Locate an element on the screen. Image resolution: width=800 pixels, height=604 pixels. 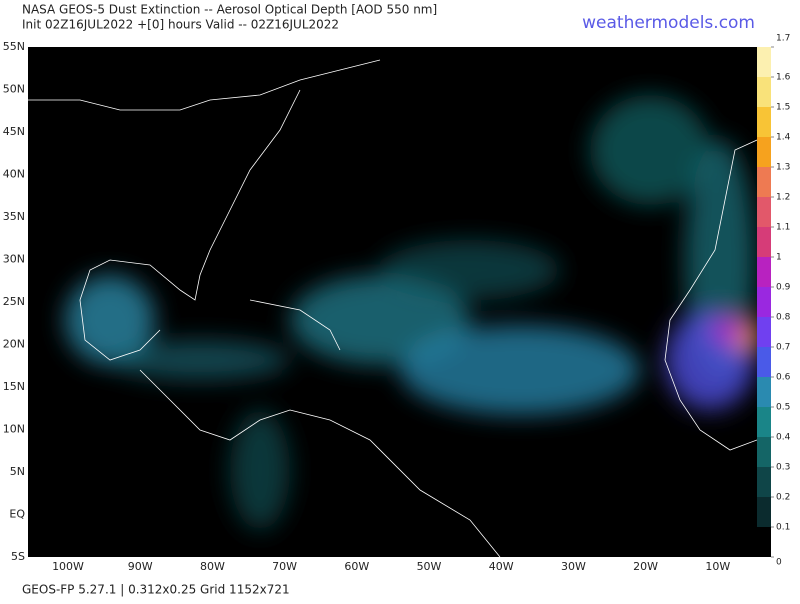
colorbar-label: 0.8 is located at coordinates (783, 318).